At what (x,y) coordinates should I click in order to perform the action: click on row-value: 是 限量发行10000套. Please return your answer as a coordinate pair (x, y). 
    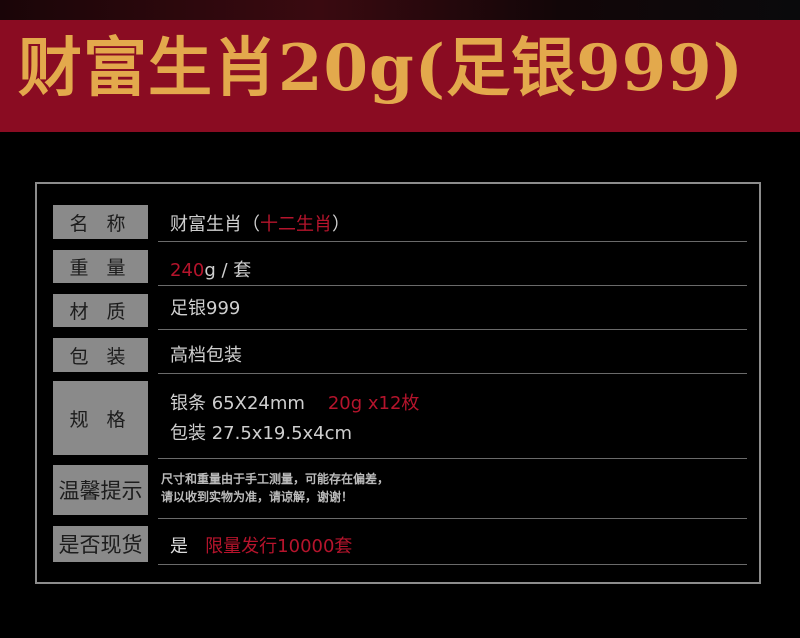
    Looking at the image, I should click on (261, 546).